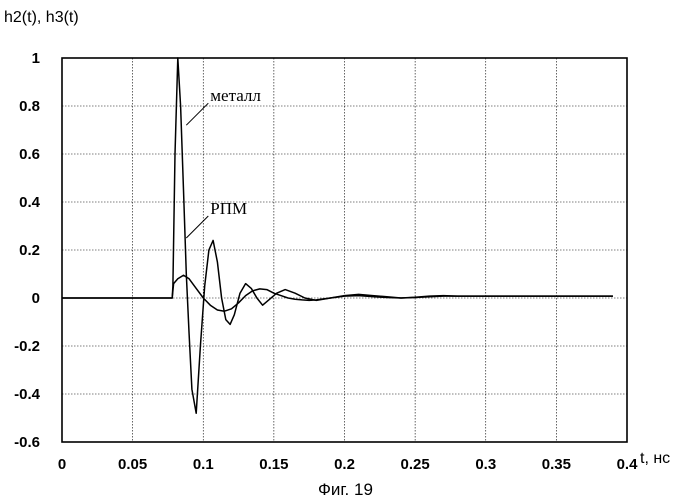 This screenshot has height=500, width=699. Describe the element at coordinates (485, 464) in the screenshot. I see `x-tick-label: 0.3` at that location.